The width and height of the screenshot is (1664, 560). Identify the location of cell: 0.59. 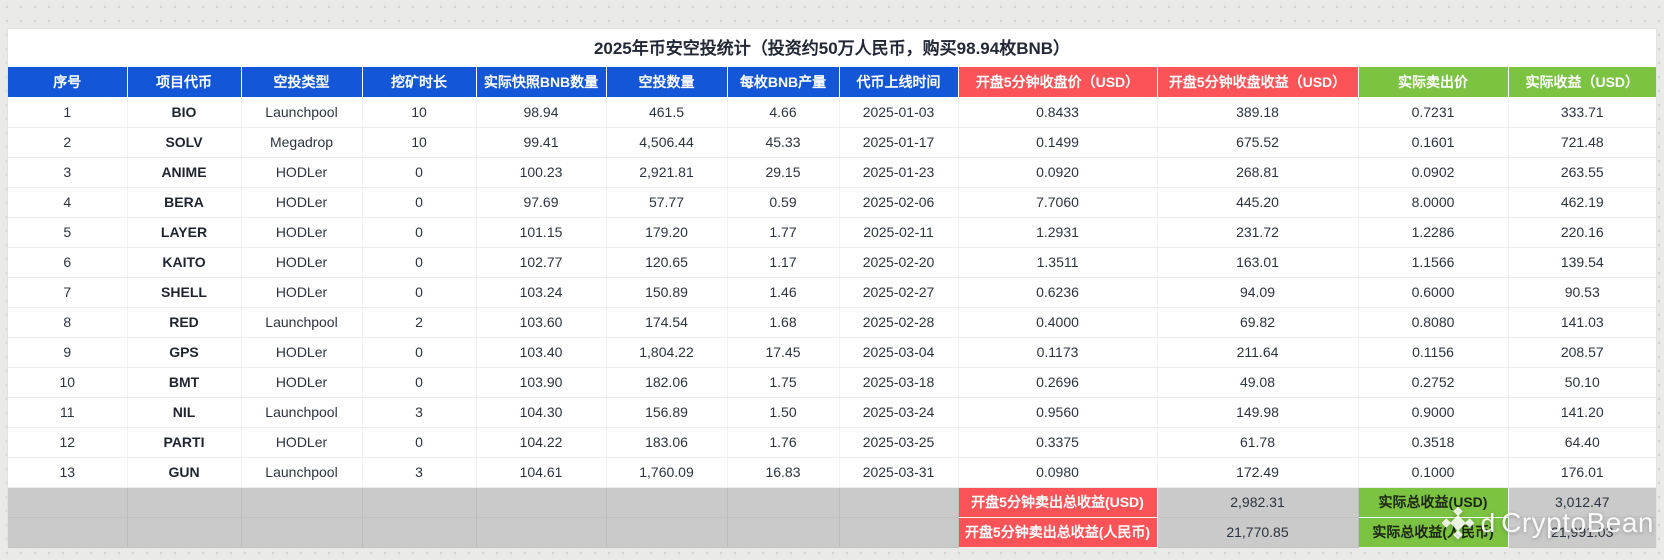
(783, 202).